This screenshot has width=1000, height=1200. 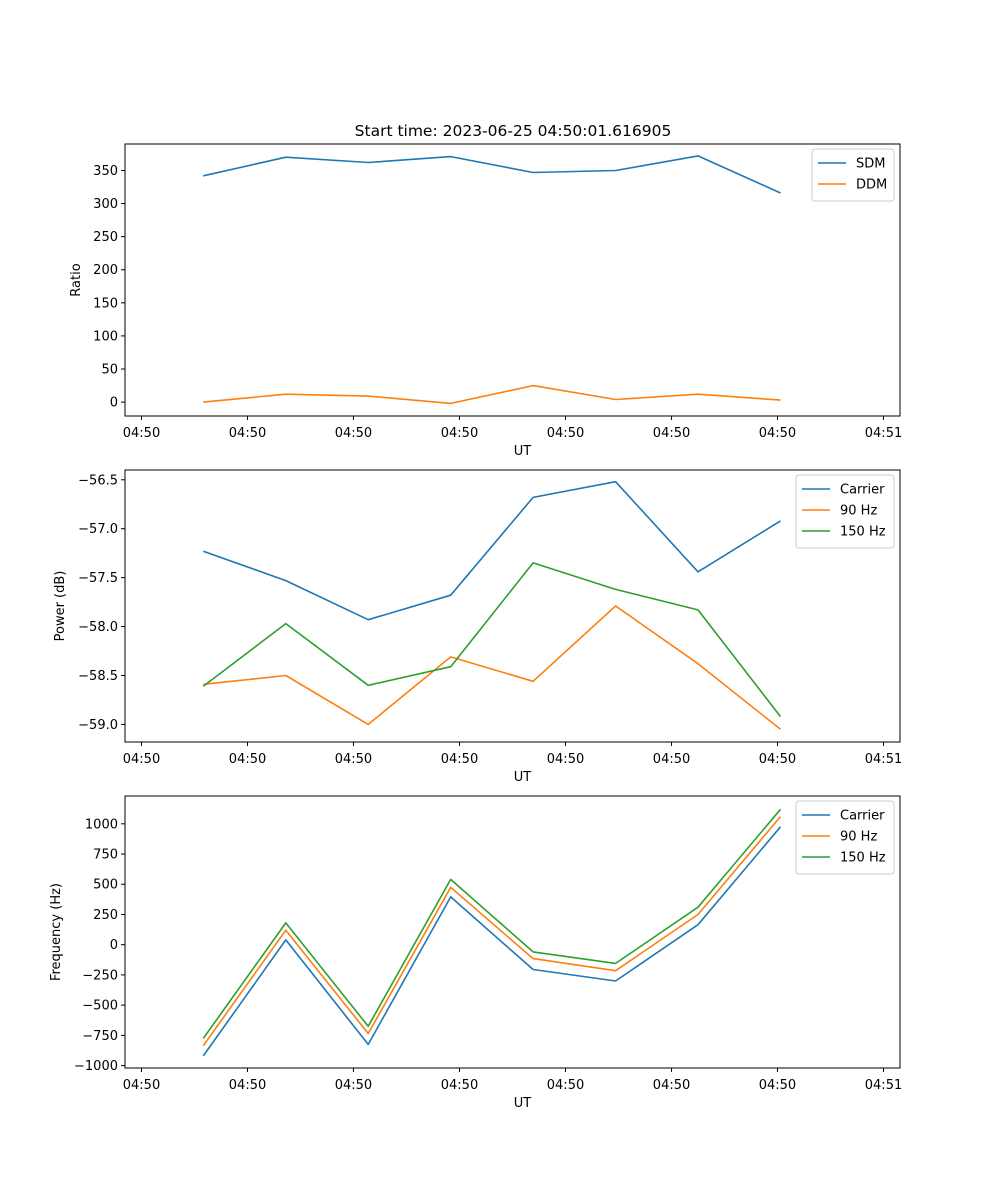 What do you see at coordinates (98, 480) in the screenshot?
I see `y-tick-label: −56.5` at bounding box center [98, 480].